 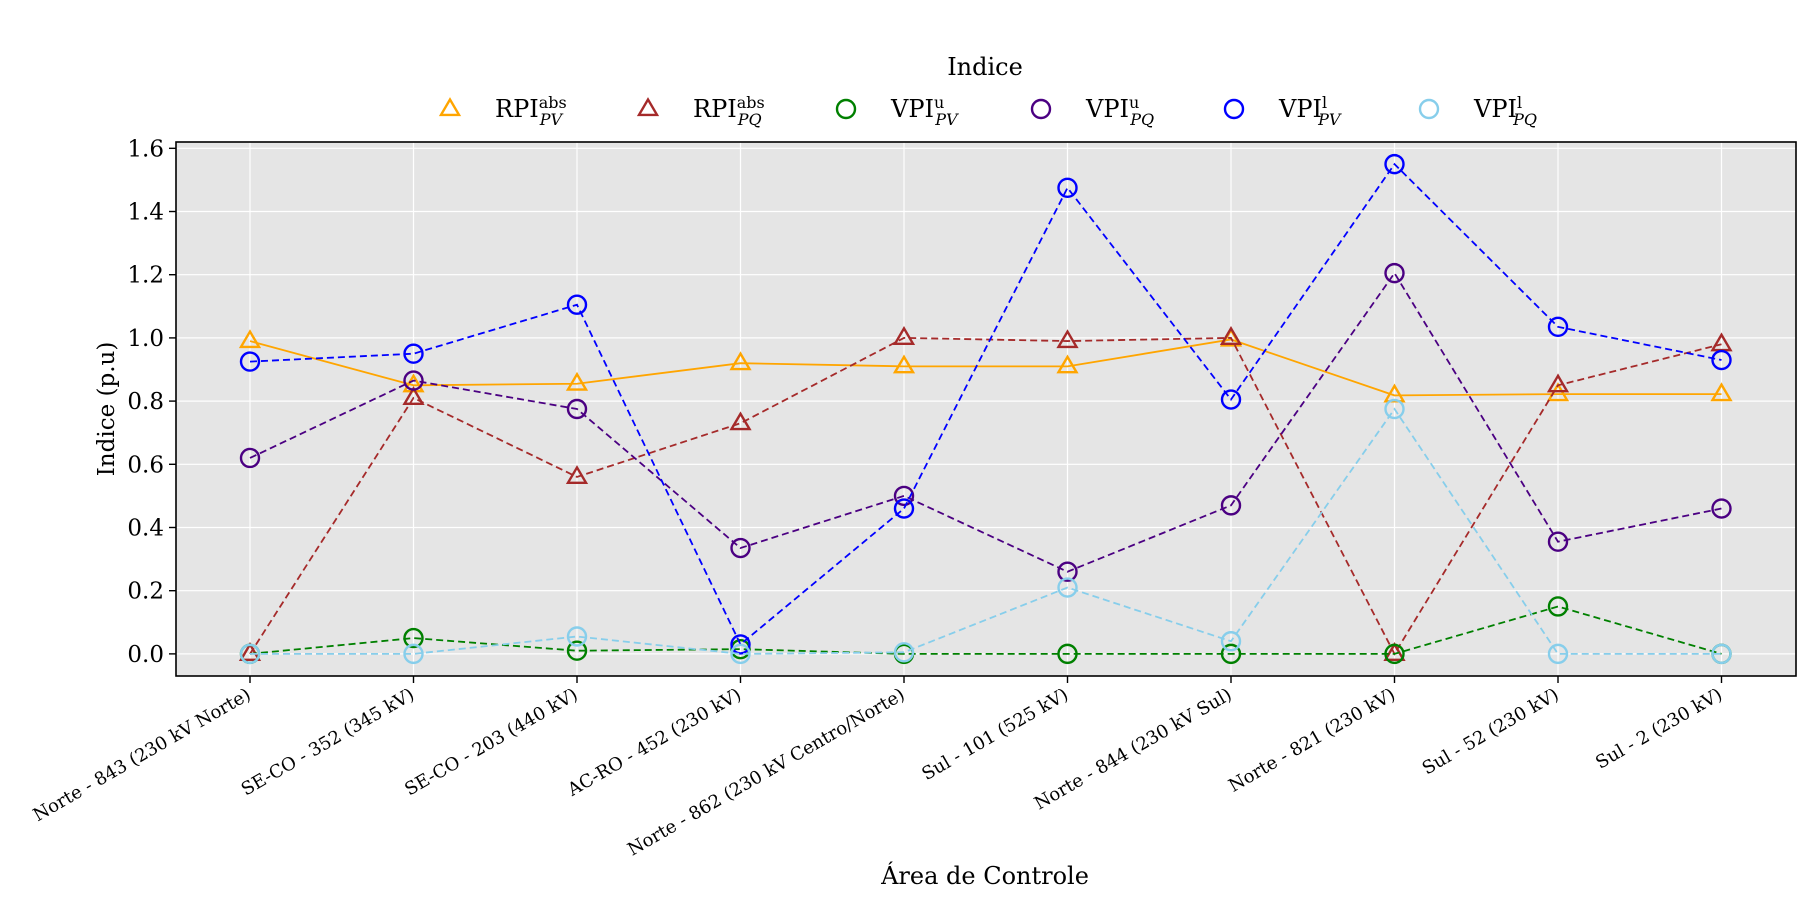 What do you see at coordinates (145, 655) in the screenshot?
I see `y-tick-label: 0.0` at bounding box center [145, 655].